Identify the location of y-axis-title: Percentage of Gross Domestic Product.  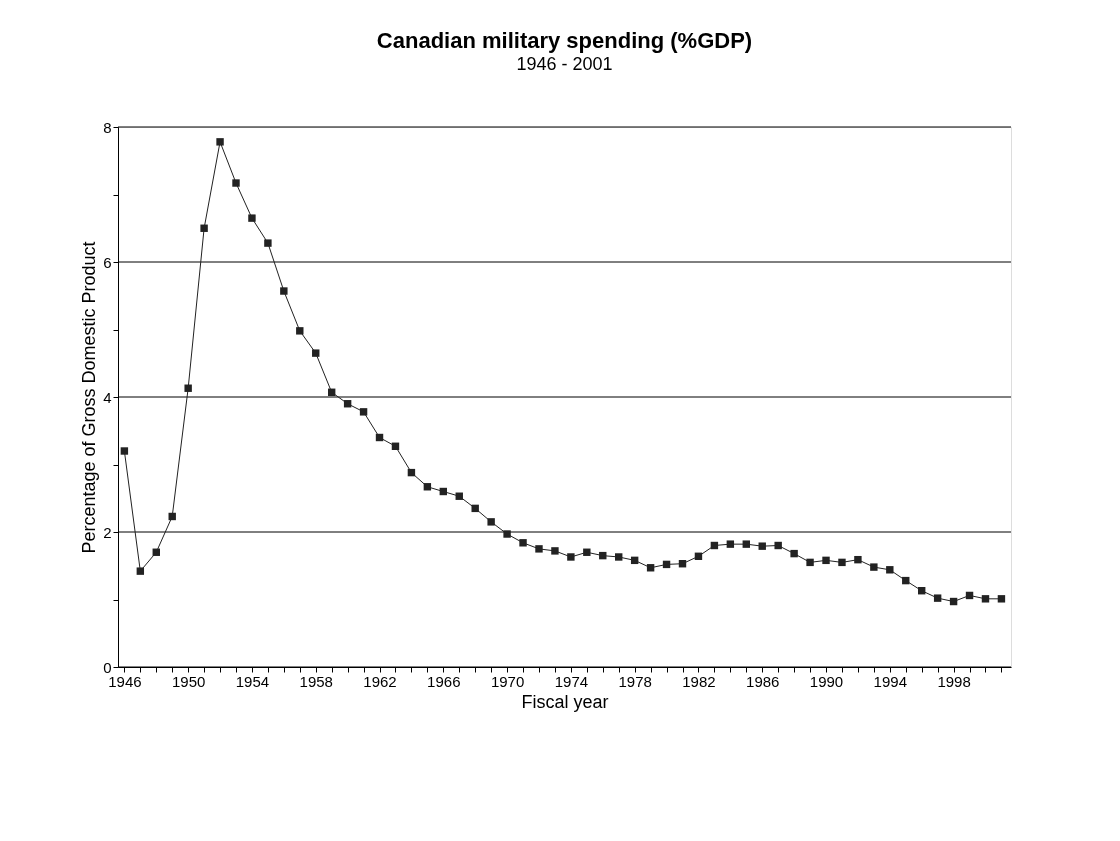
(89, 397).